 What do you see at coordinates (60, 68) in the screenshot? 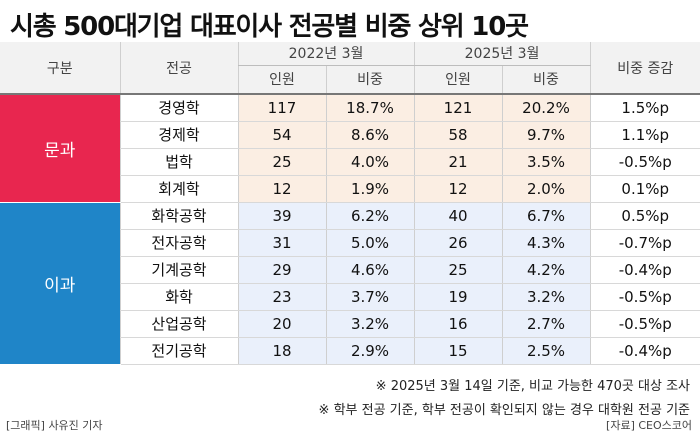
I see `header-category: 구분` at bounding box center [60, 68].